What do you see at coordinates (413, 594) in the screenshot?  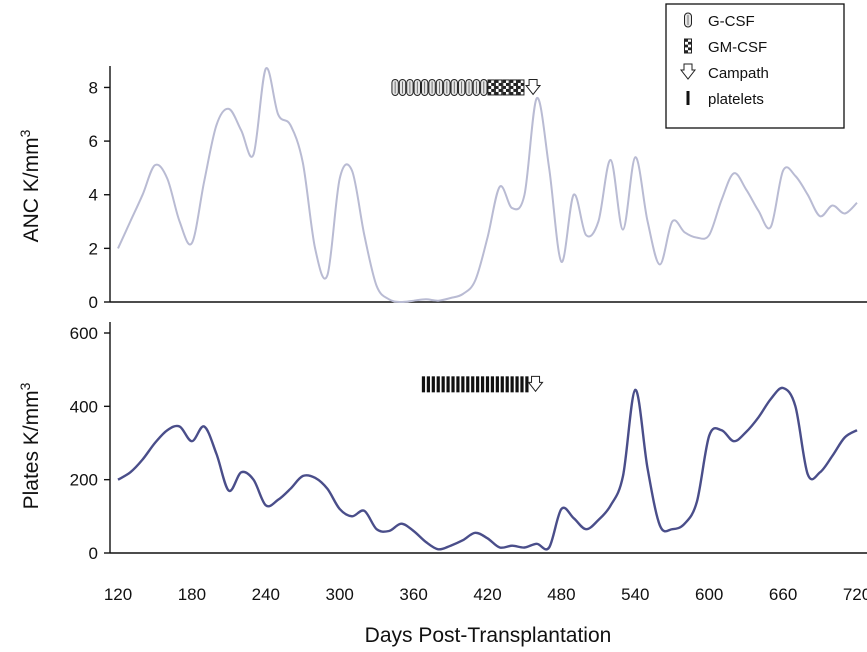 I see `x-tick-label: 360` at bounding box center [413, 594].